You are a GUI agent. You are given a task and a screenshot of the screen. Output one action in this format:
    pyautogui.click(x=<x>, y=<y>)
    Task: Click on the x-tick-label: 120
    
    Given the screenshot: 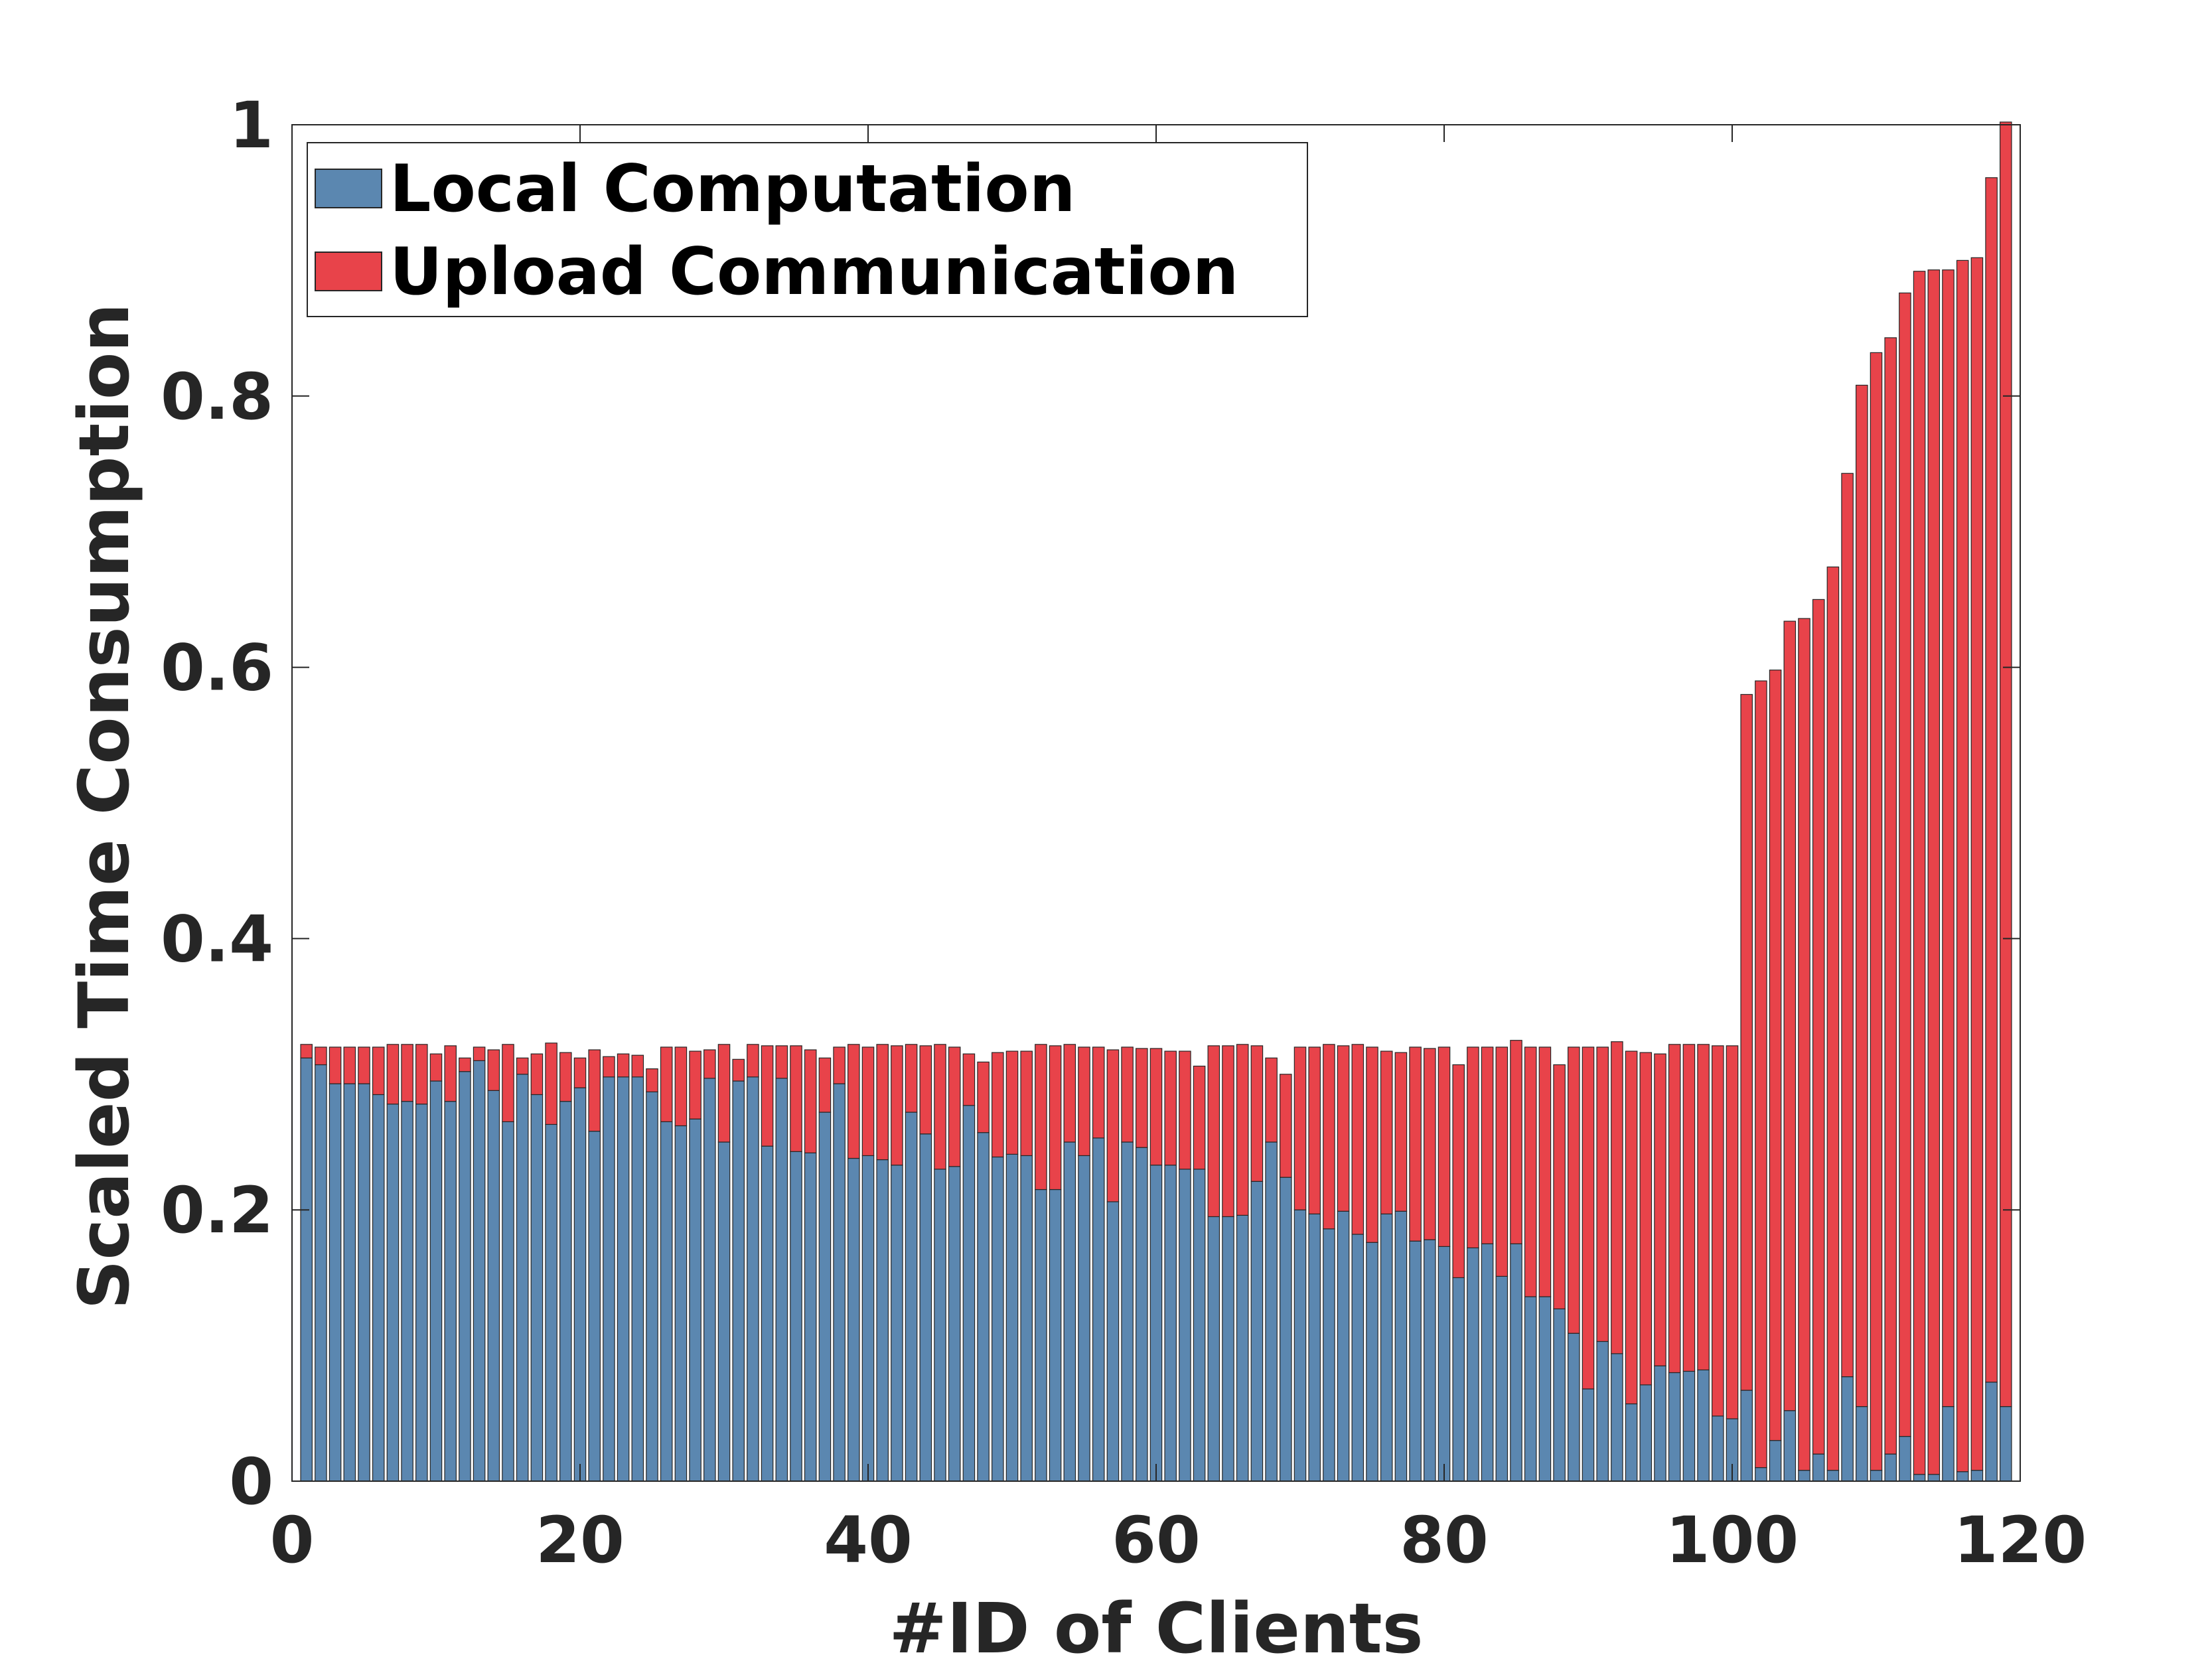 What is the action you would take?
    pyautogui.click(x=2021, y=1540)
    